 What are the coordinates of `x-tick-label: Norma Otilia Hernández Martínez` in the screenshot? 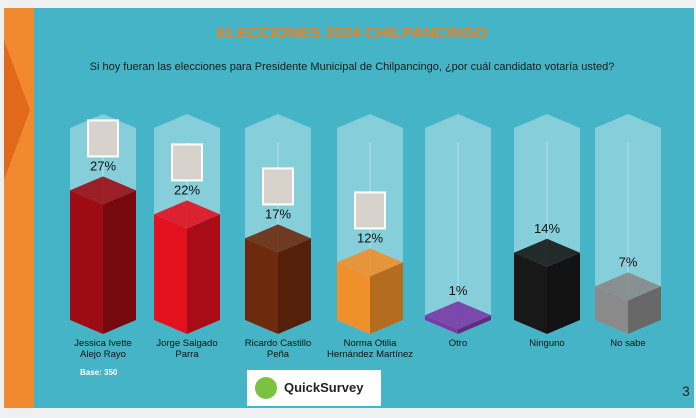 It's located at (370, 349).